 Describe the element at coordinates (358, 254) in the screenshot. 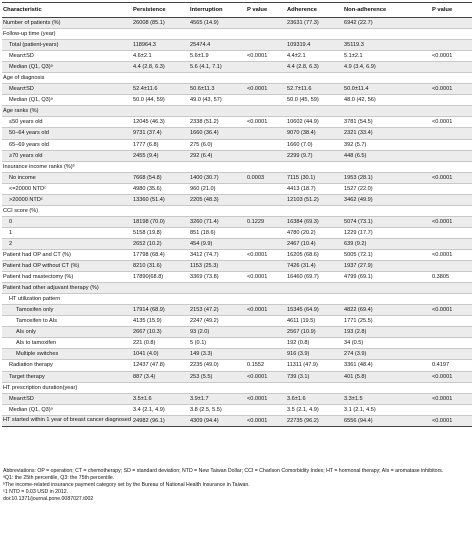

I see `table-cell: 5005 (72.1)` at that location.